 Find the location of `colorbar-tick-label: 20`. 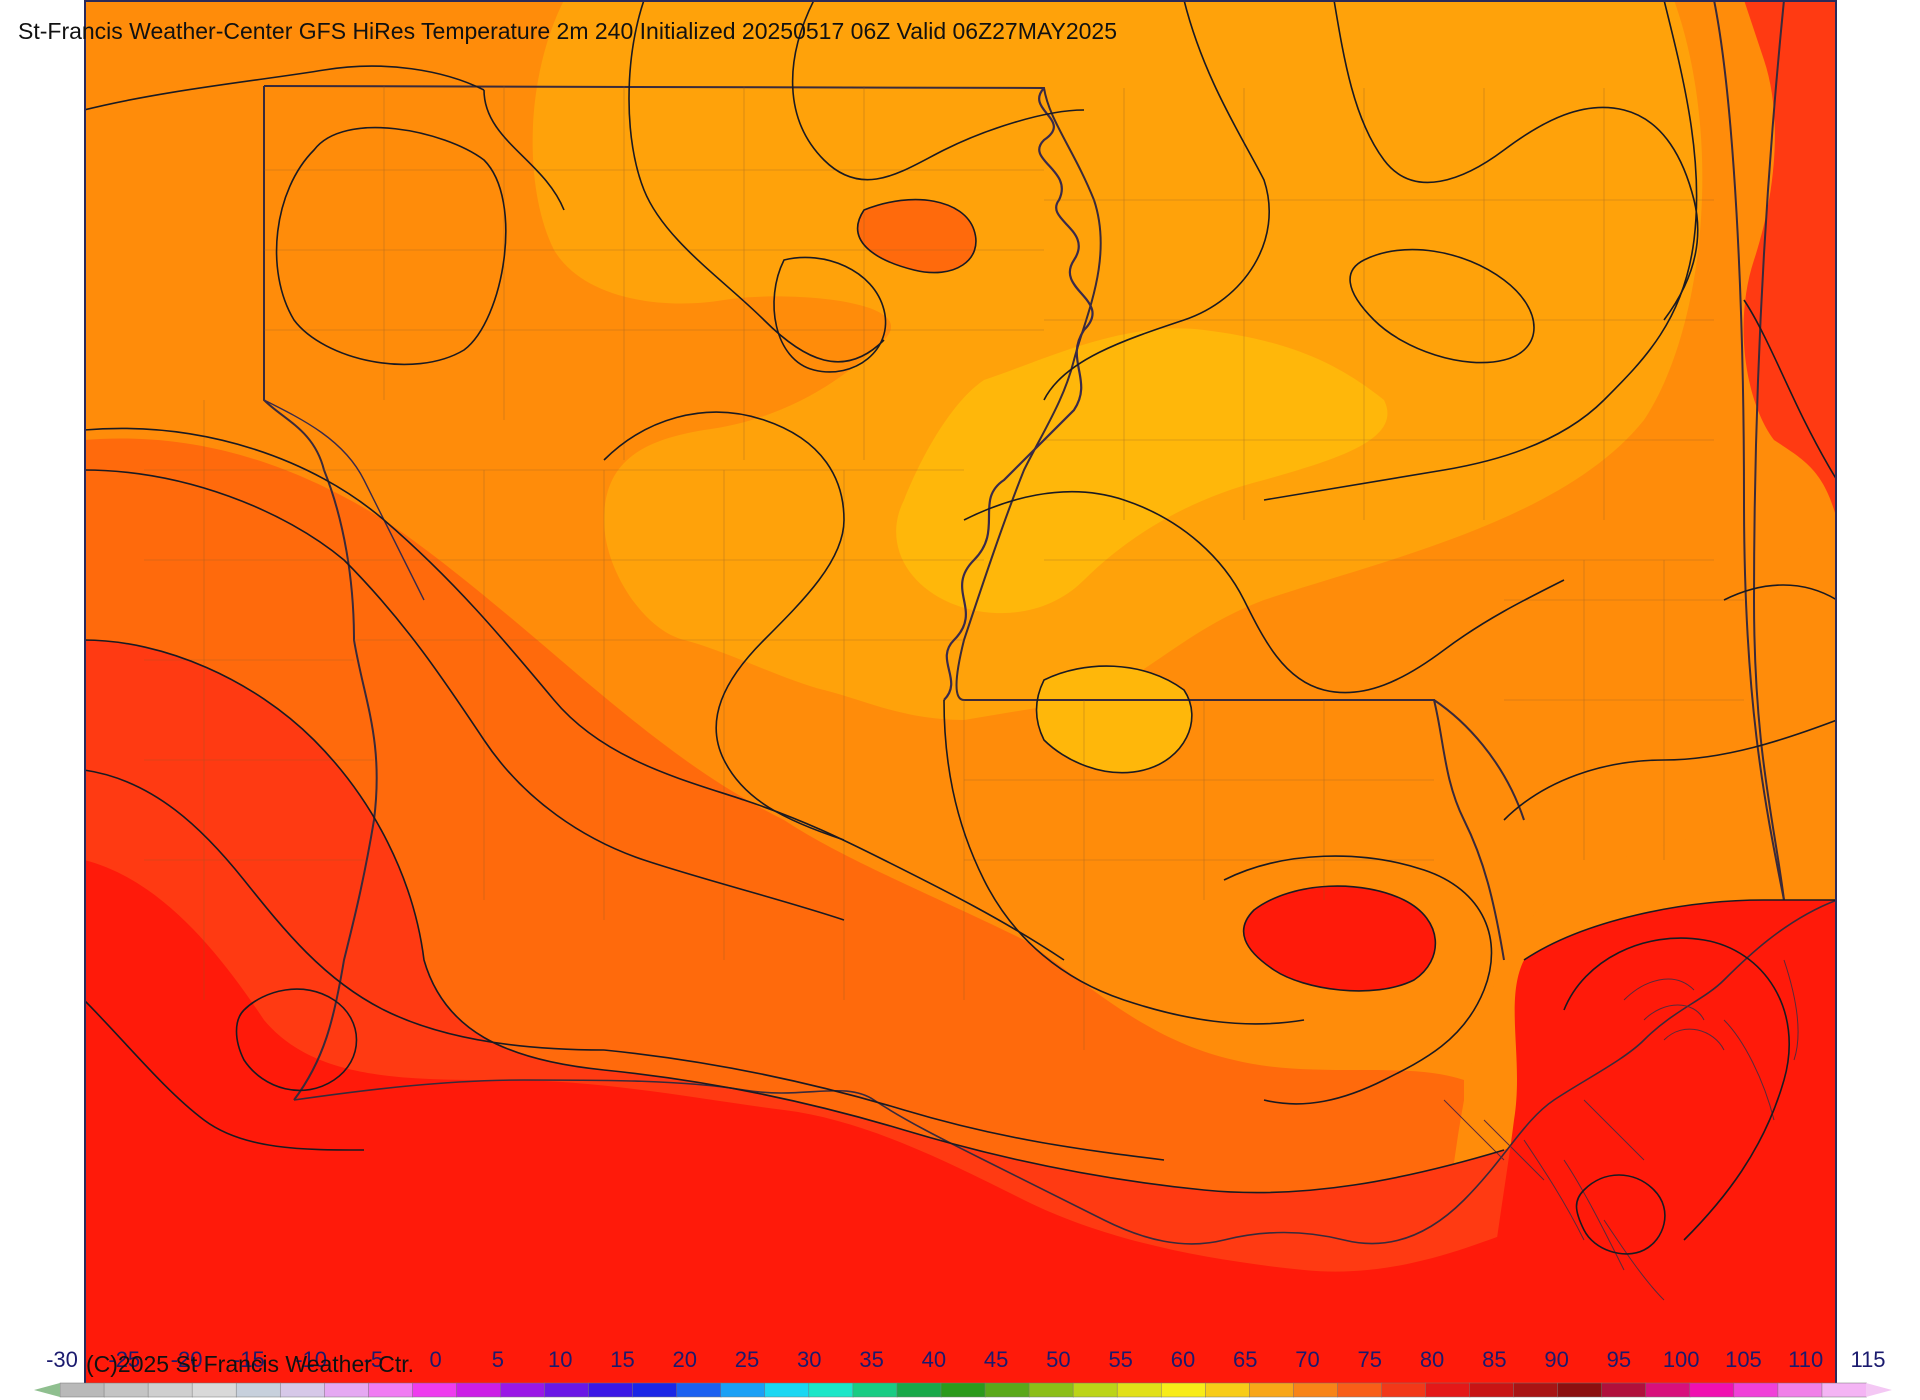

colorbar-tick-label: 20 is located at coordinates (684, 1359).